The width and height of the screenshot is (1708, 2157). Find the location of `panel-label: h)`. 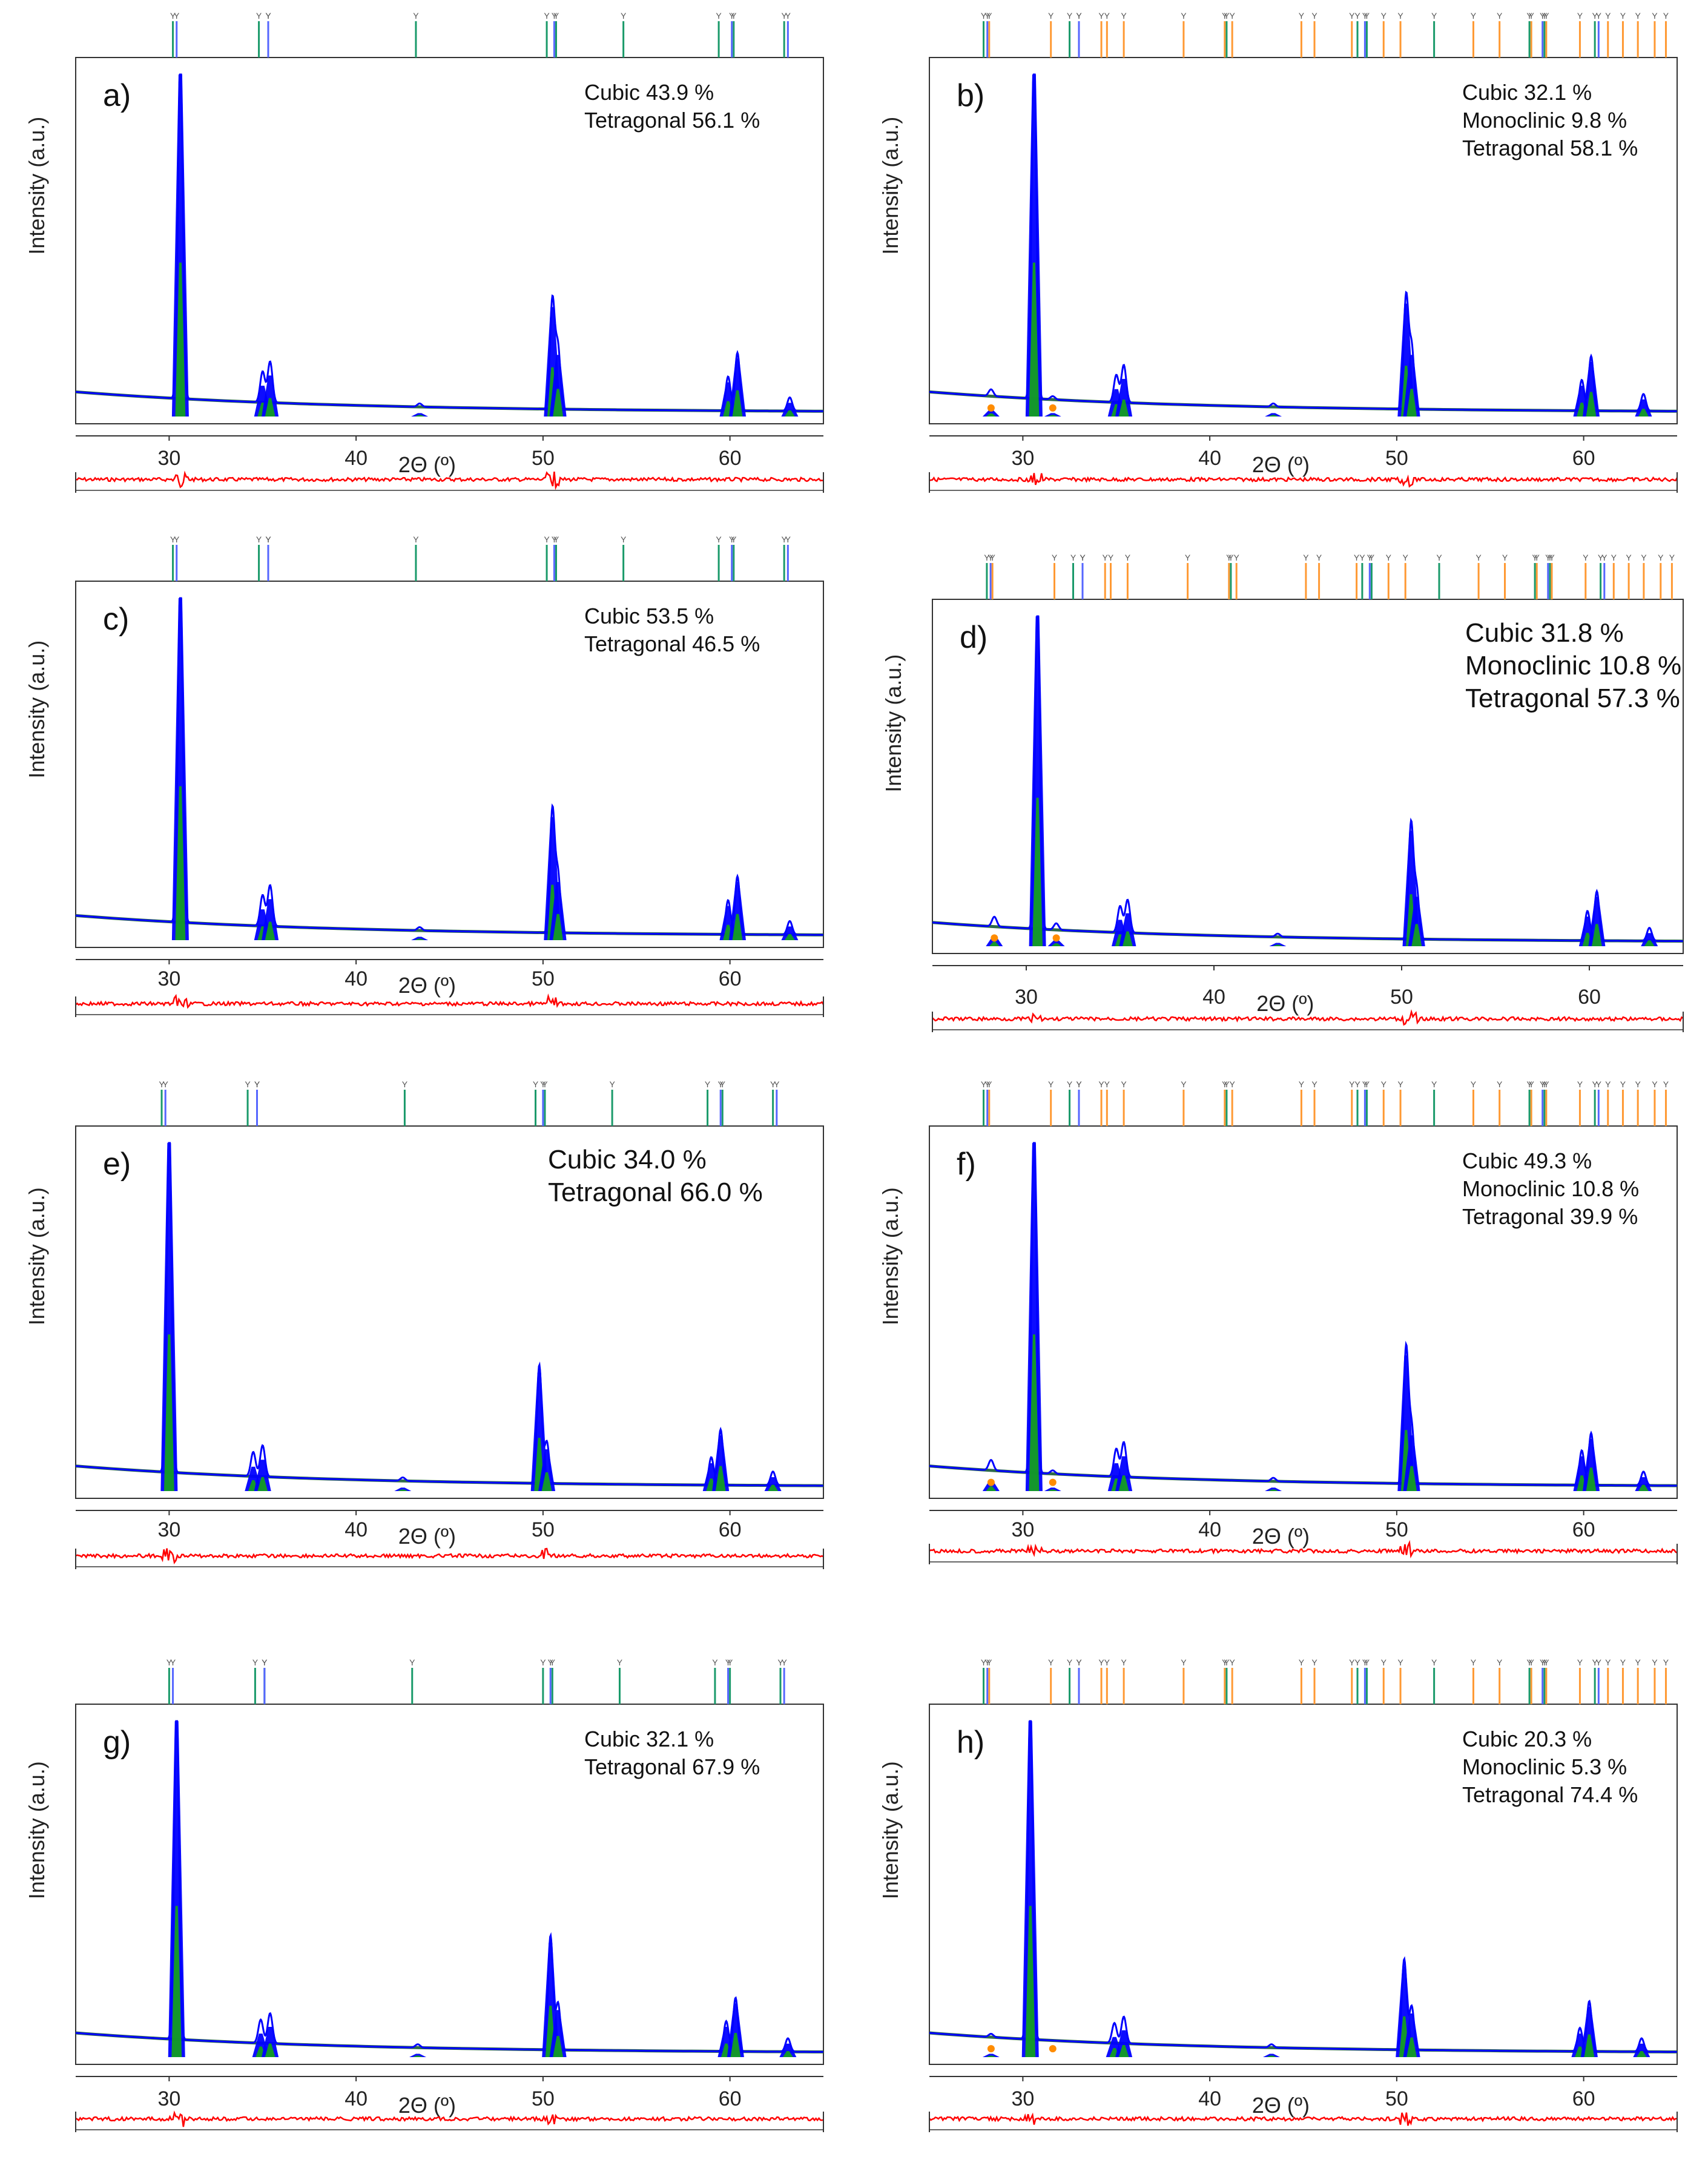

panel-label: h) is located at coordinates (971, 1743).